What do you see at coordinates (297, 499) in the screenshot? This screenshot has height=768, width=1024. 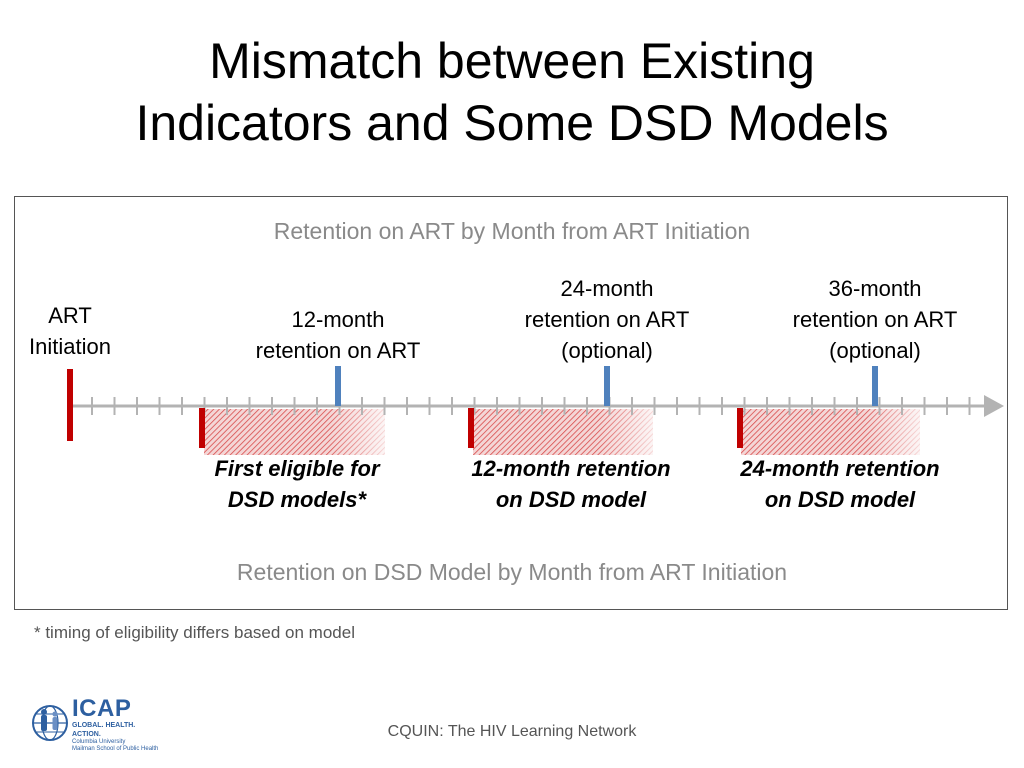 I see `label-line: DSD models*` at bounding box center [297, 499].